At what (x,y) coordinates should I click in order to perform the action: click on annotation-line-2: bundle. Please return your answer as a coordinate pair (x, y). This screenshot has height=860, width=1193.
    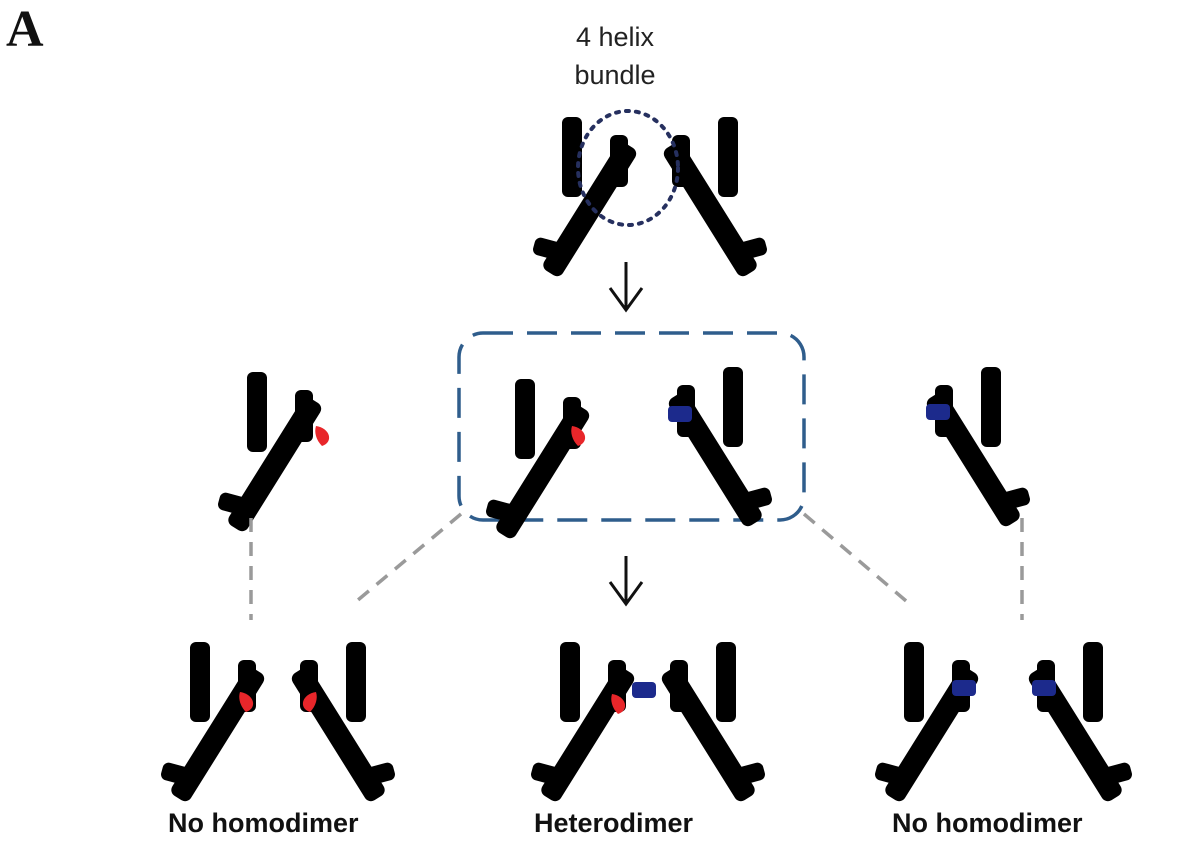
    Looking at the image, I should click on (615, 75).